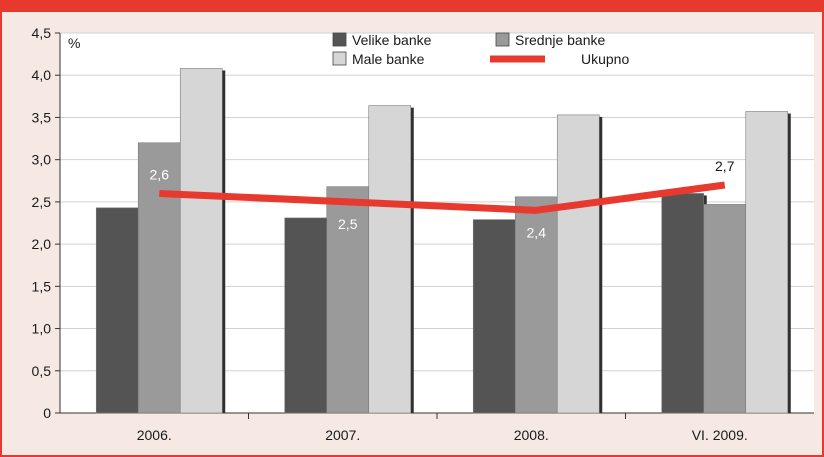 This screenshot has height=457, width=824. I want to click on line-data-label: 2,4, so click(537, 232).